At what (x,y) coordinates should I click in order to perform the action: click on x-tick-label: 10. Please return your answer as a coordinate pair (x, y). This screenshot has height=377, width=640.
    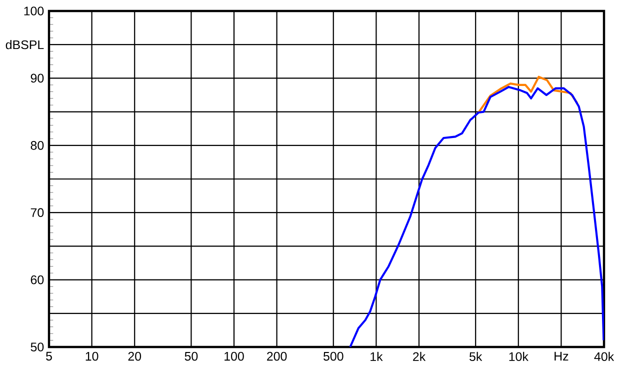
    Looking at the image, I should click on (92, 356).